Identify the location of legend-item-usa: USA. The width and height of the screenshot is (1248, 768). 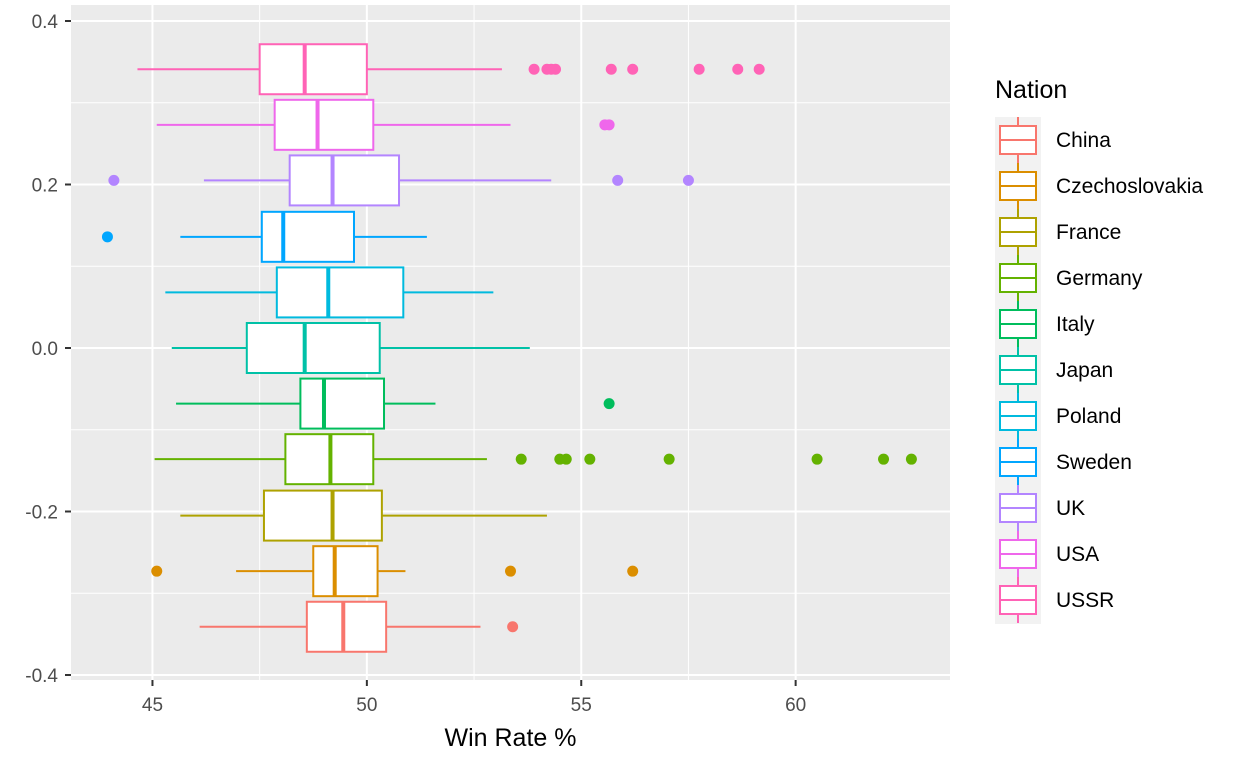
(1049, 554).